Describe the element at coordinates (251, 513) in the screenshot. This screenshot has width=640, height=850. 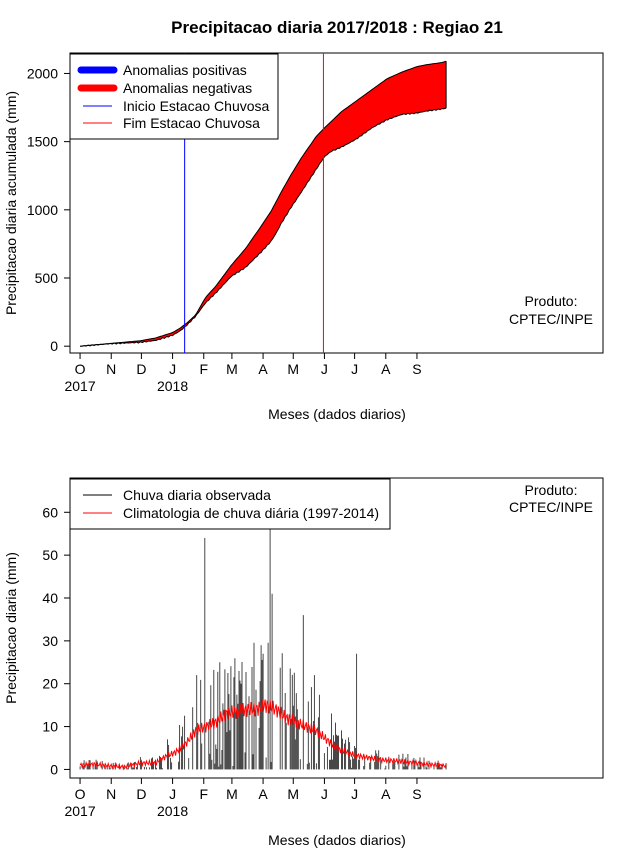
I see `legend-label-climatology: Climatologia de chuva diária (1997-2014)` at that location.